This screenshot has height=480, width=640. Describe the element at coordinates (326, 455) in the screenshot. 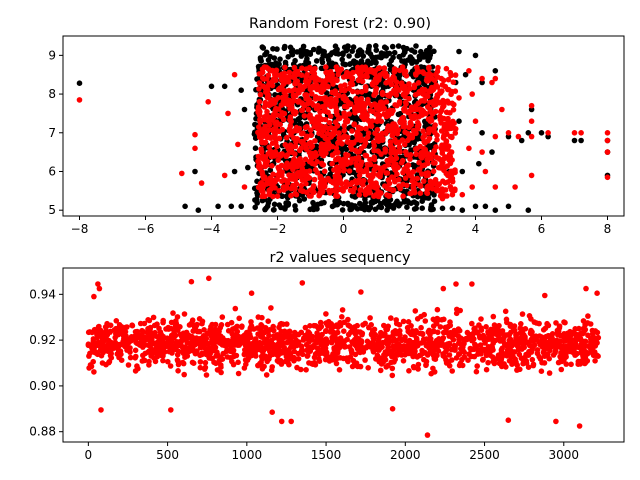

I see `x-tick-label: 1500` at that location.